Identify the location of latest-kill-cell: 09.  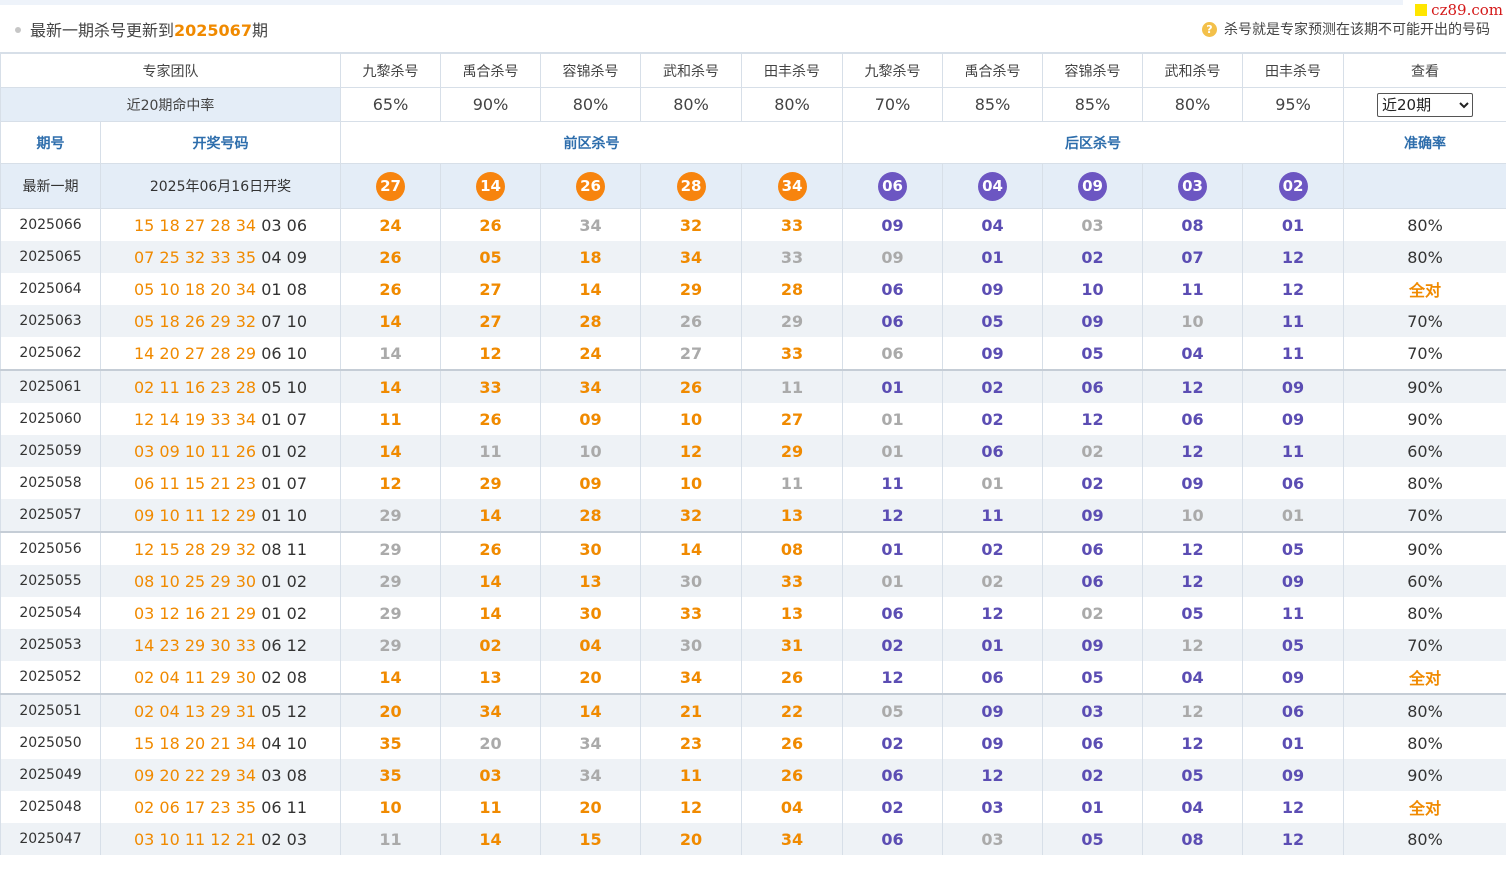
(1092, 186).